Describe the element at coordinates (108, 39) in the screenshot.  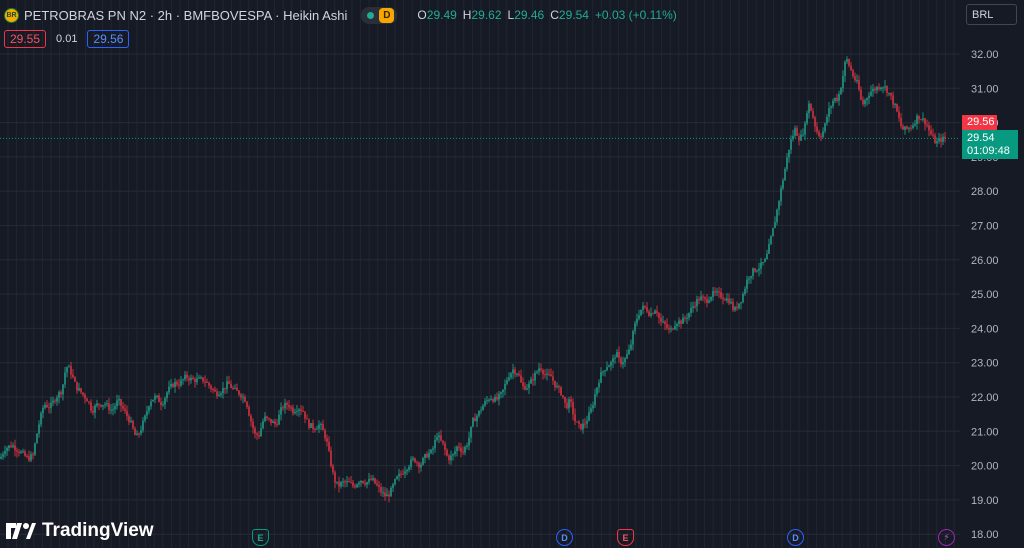
I see `buy-price-button: 29.56` at that location.